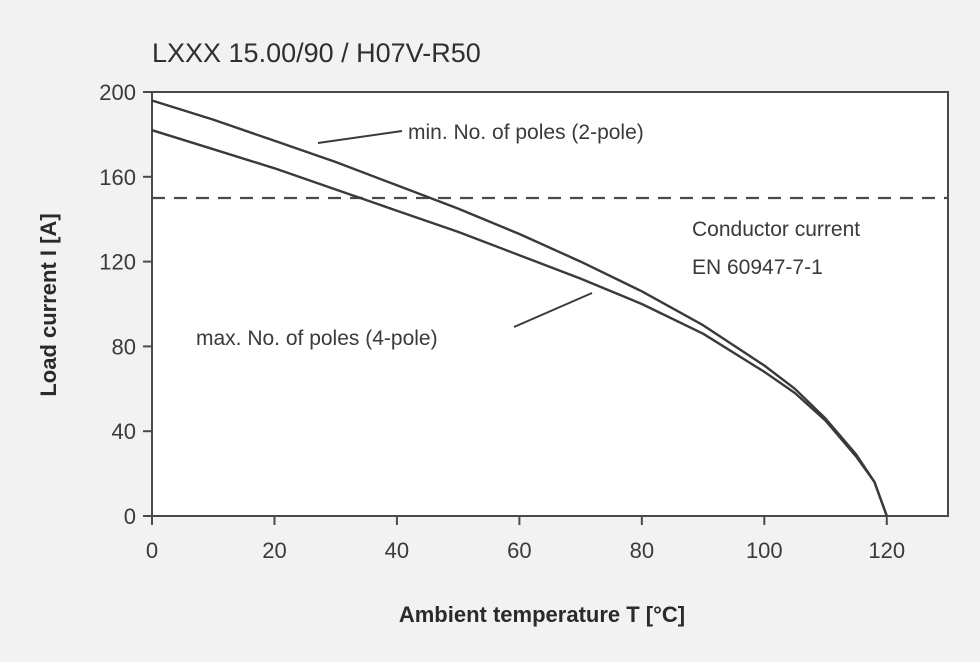  Describe the element at coordinates (317, 338) in the screenshot. I see `annotation-4-pole: max. No. of poles (4-pole)` at that location.